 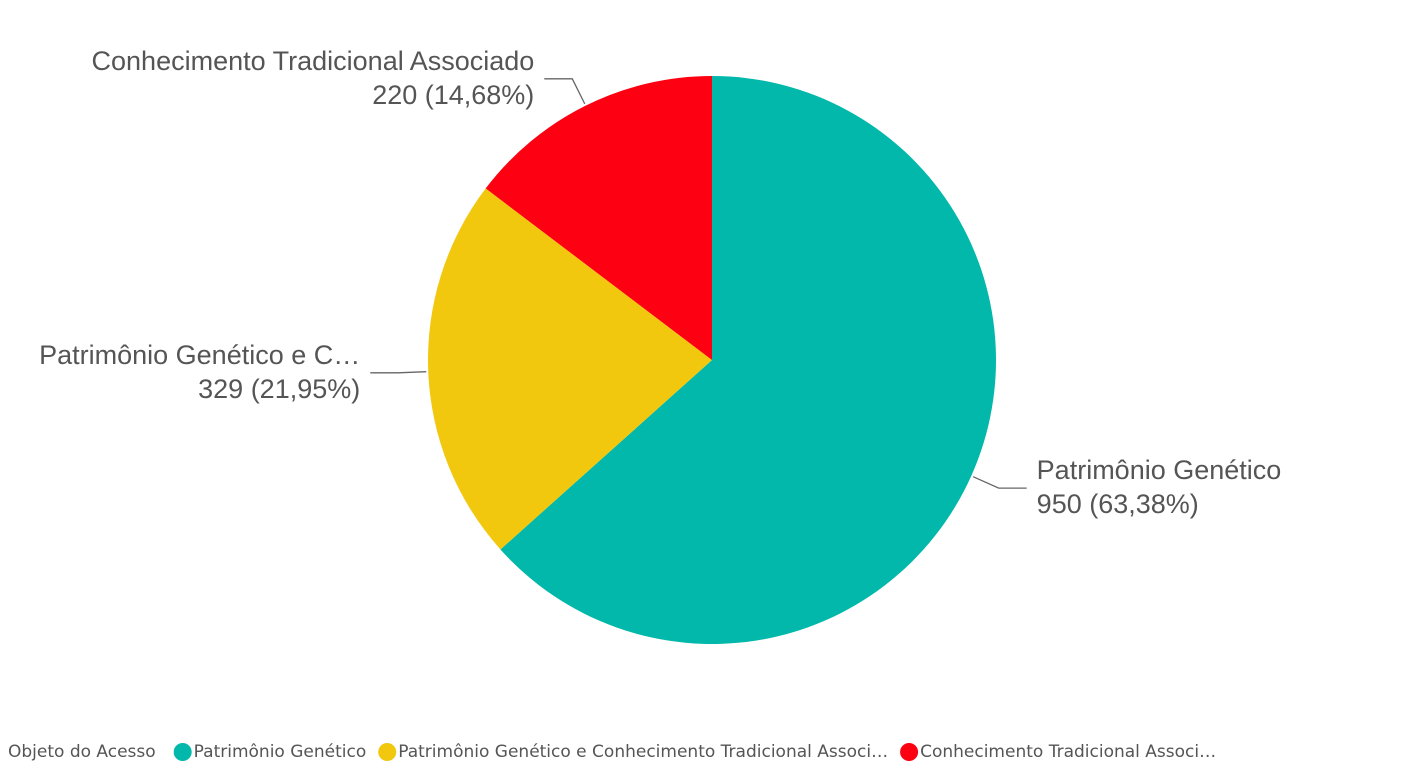 I want to click on slice-value: 329 (21,95%), so click(x=279, y=389).